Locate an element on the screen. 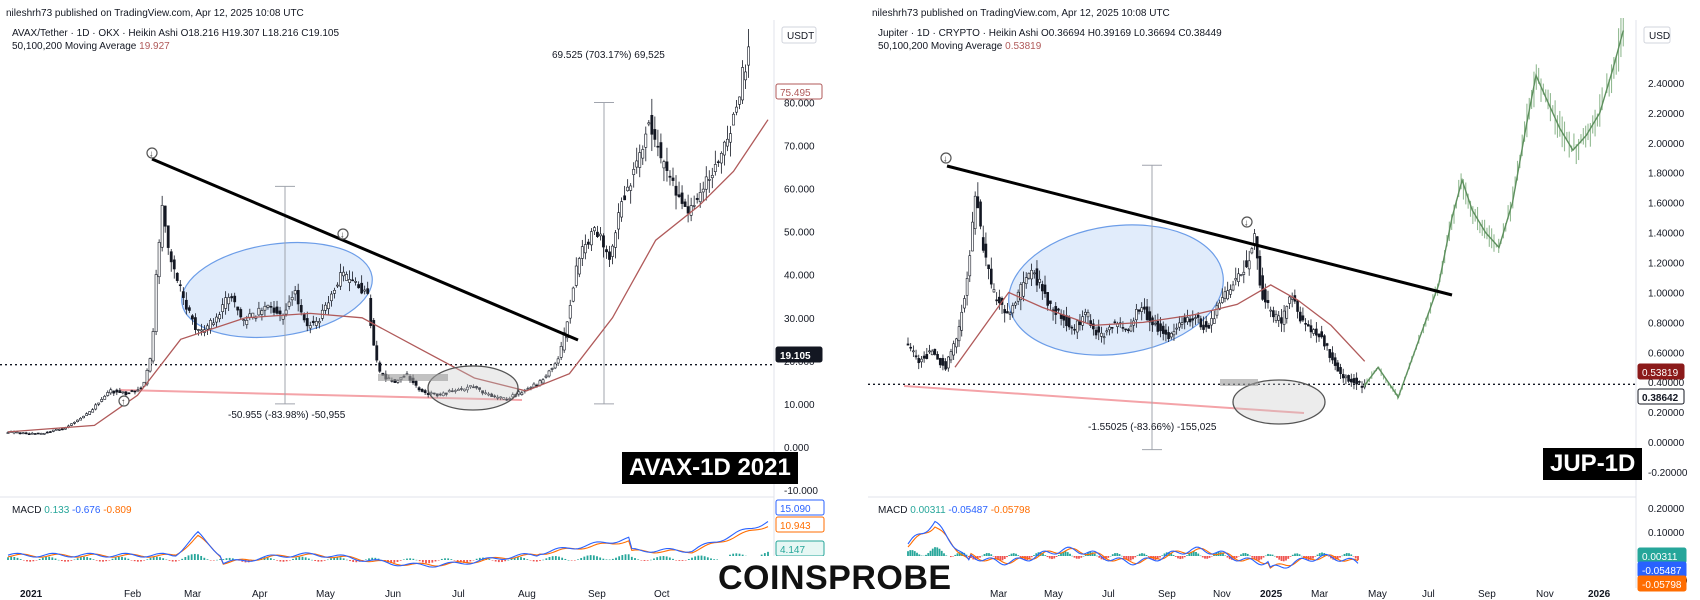  y-tick-label: 0.80000 is located at coordinates (1666, 323).